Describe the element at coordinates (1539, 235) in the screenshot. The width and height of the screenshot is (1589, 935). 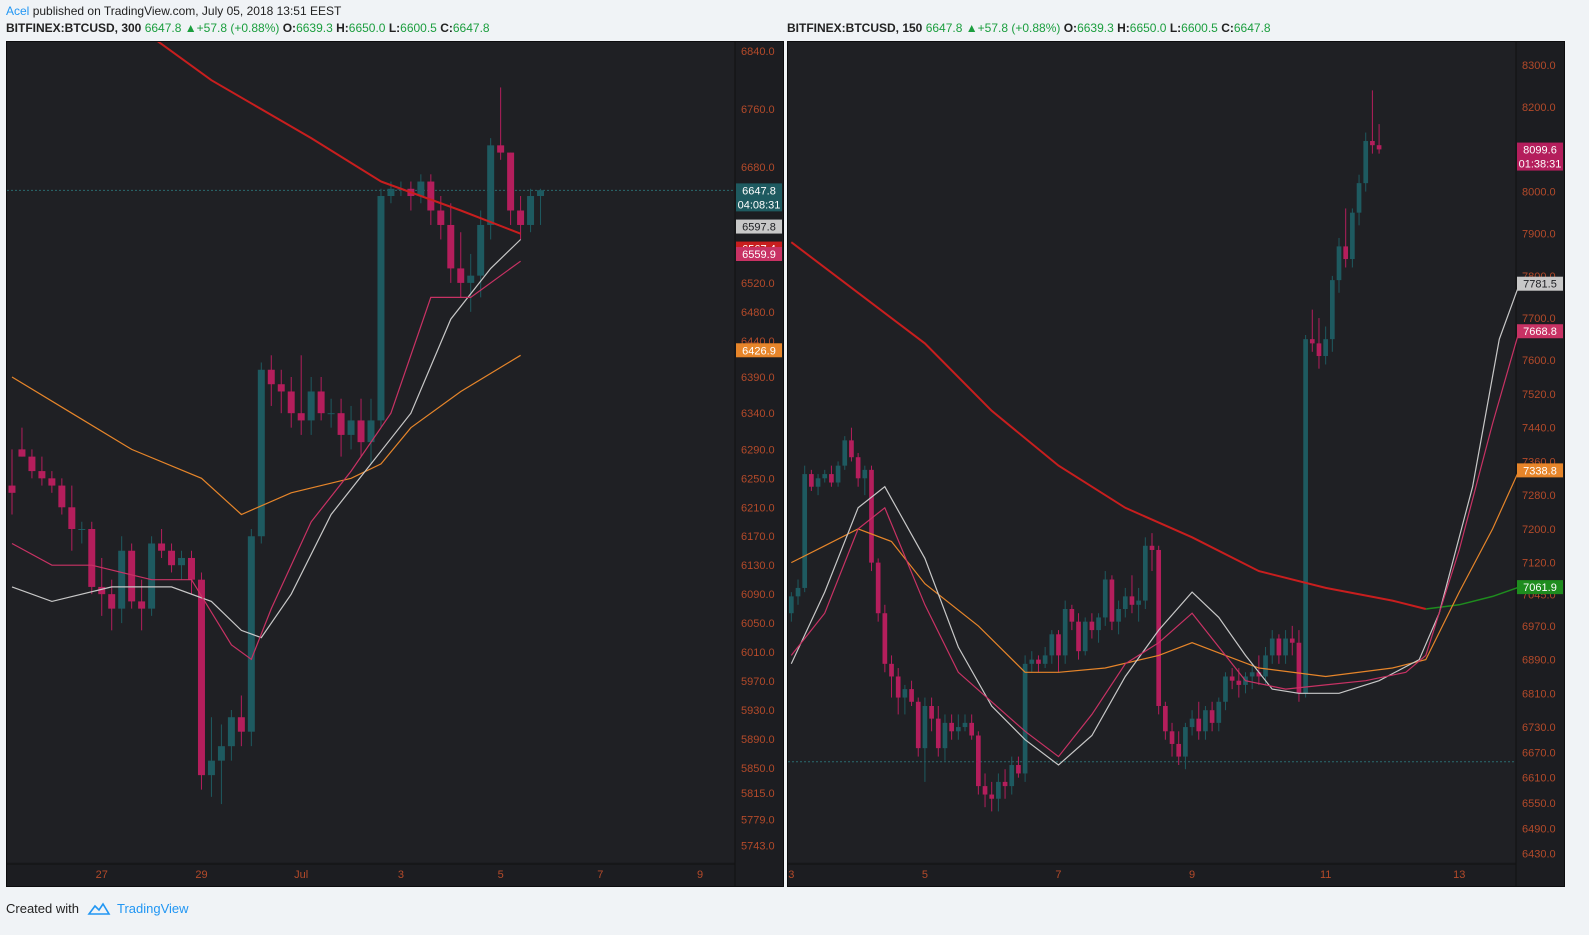
I see `right-y-tick-label: 7900.0` at that location.